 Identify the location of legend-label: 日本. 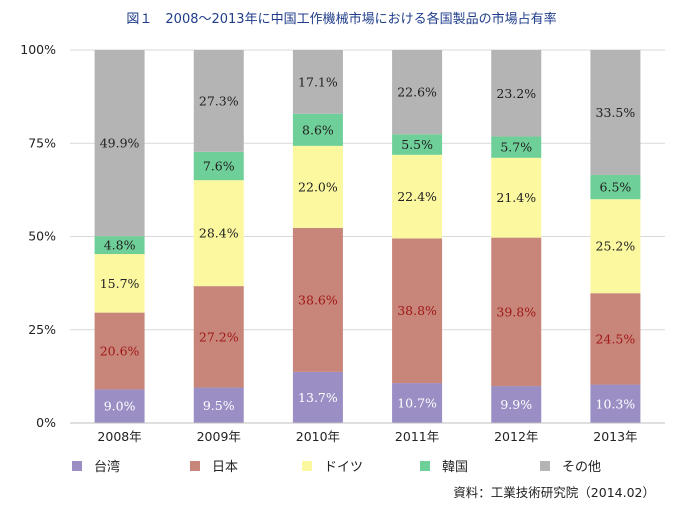
(225, 467).